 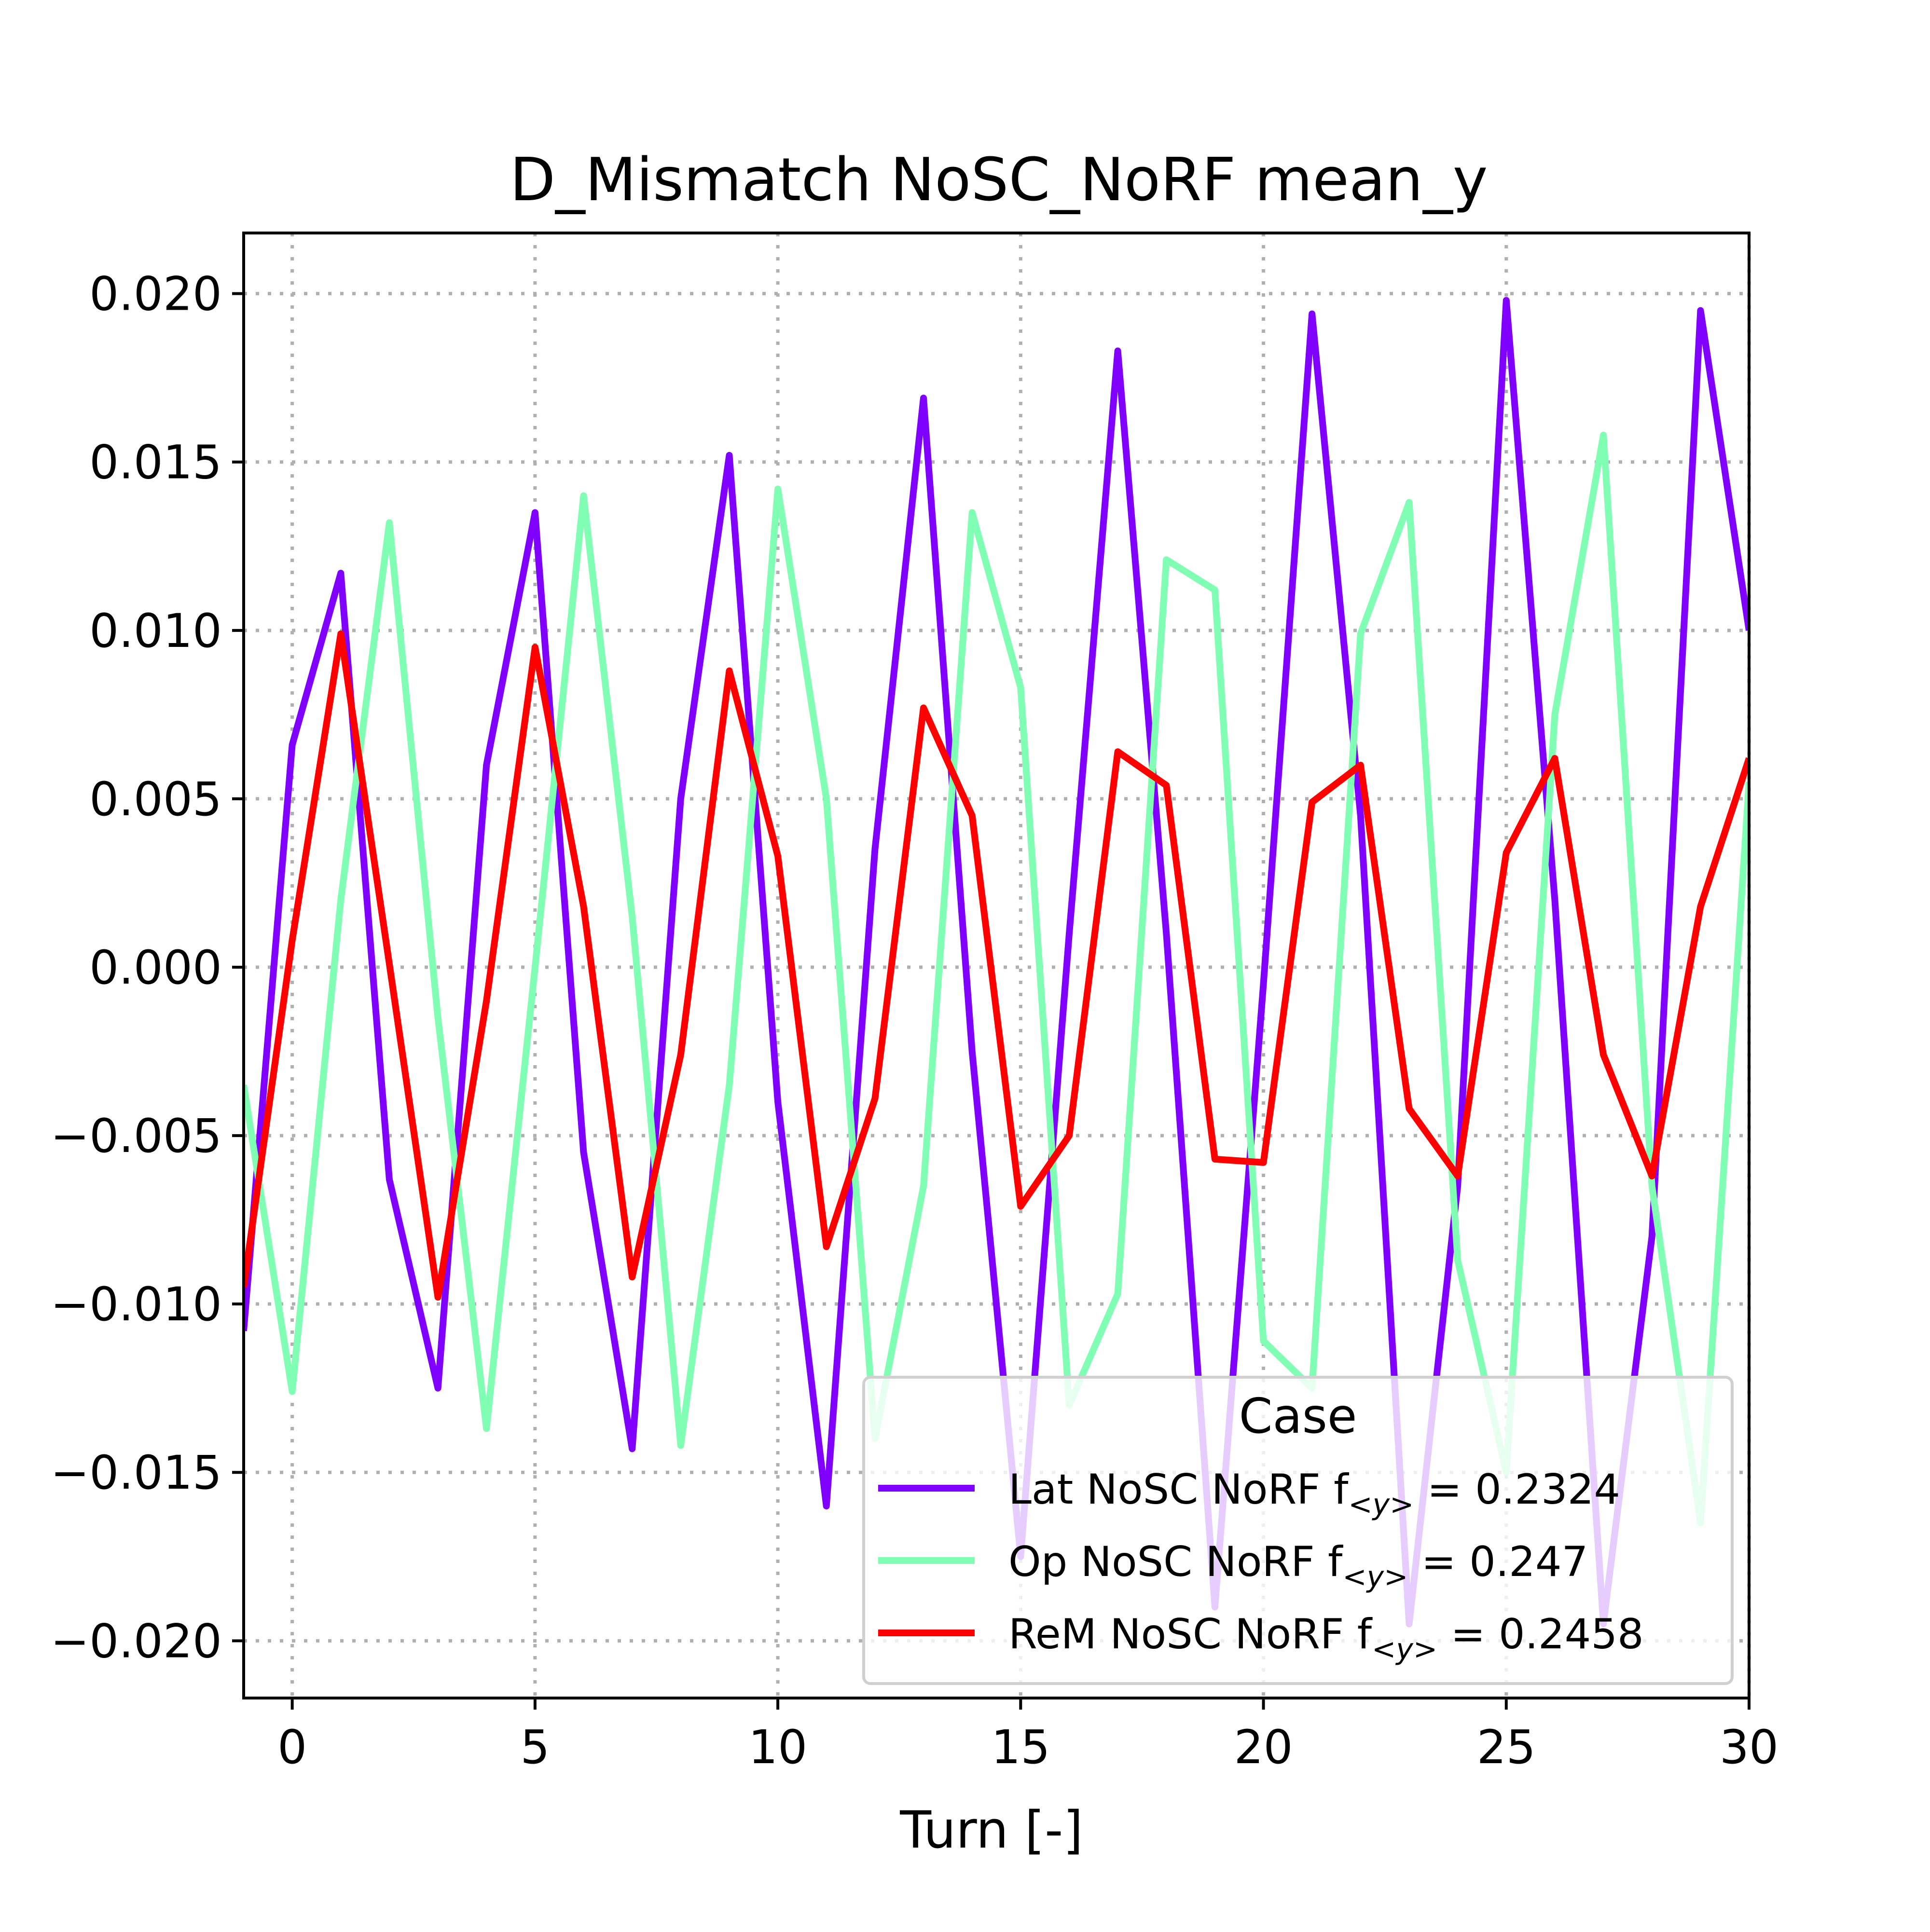 I want to click on legend-entry-2: ReM NoSC NoRF f<y> = 0.2458, so click(x=1326, y=1638).